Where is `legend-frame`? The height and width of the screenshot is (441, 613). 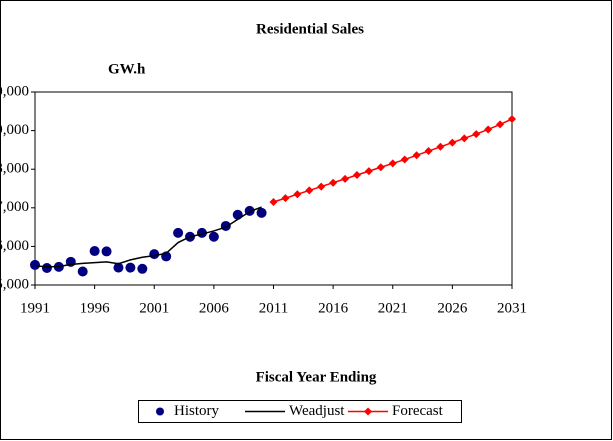
legend-frame is located at coordinates (300, 411).